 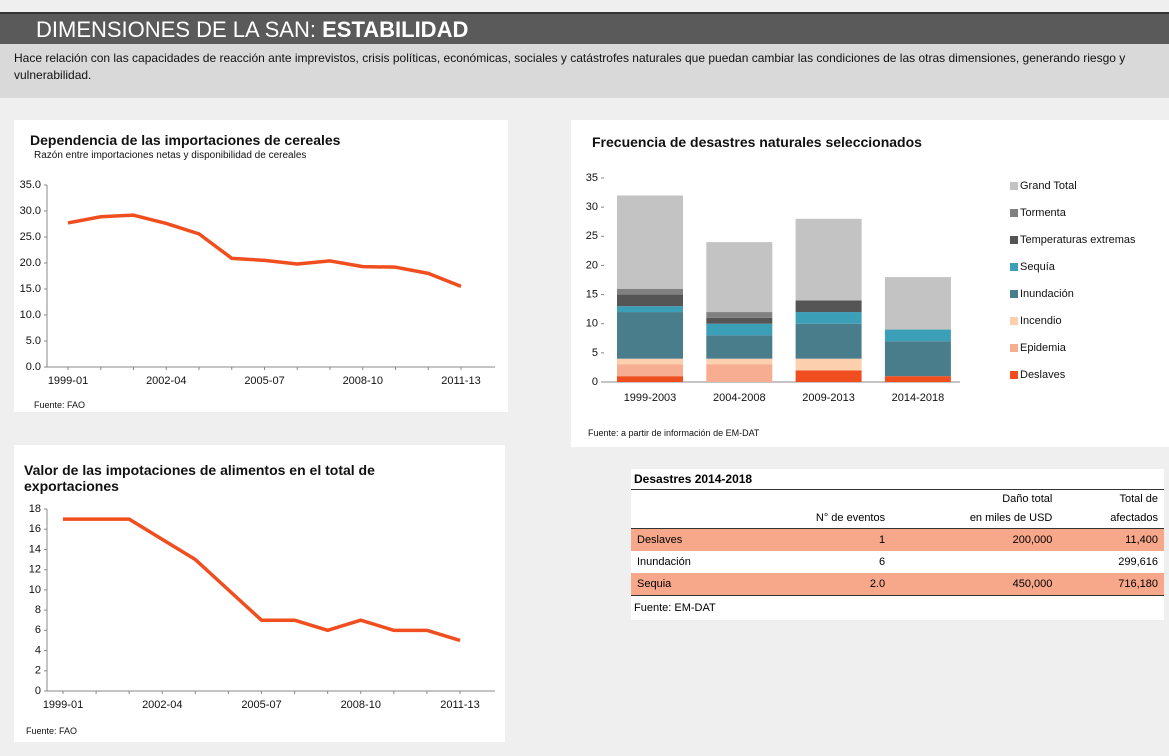 What do you see at coordinates (1138, 562) in the screenshot?
I see `table-cell: 299,616` at bounding box center [1138, 562].